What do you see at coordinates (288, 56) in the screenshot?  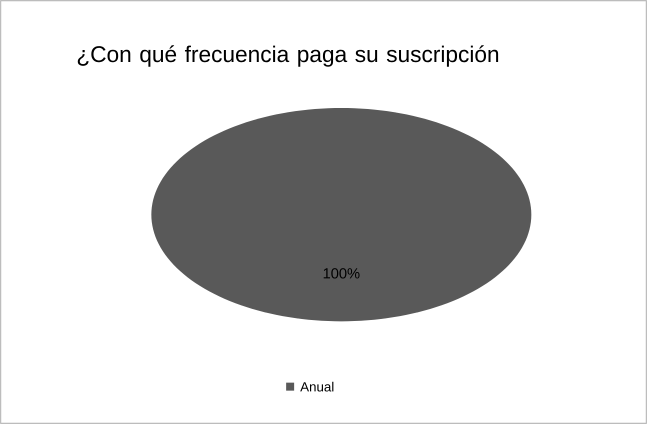 I see `chart-title: ¿Con qué frecuencia paga su suscripción` at bounding box center [288, 56].